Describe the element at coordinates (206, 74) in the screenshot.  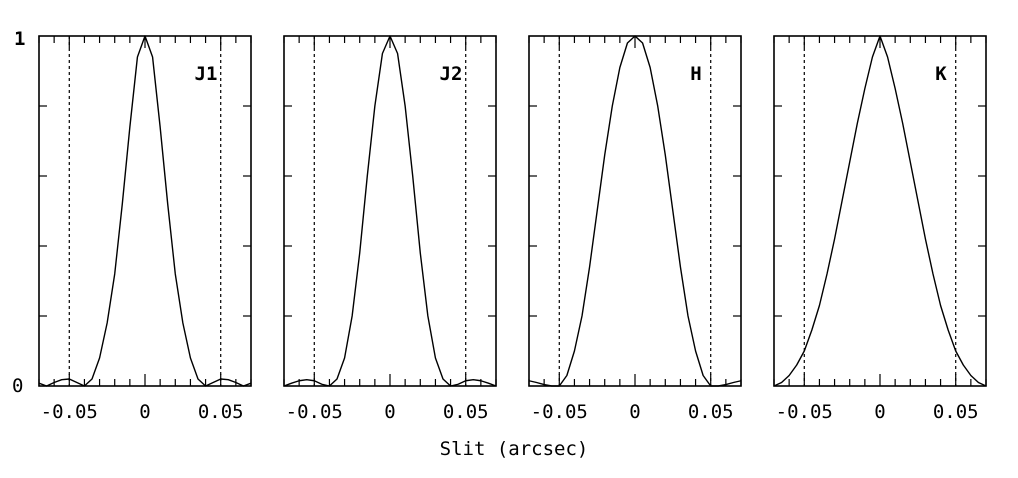
I see `panel-label: J1` at that location.